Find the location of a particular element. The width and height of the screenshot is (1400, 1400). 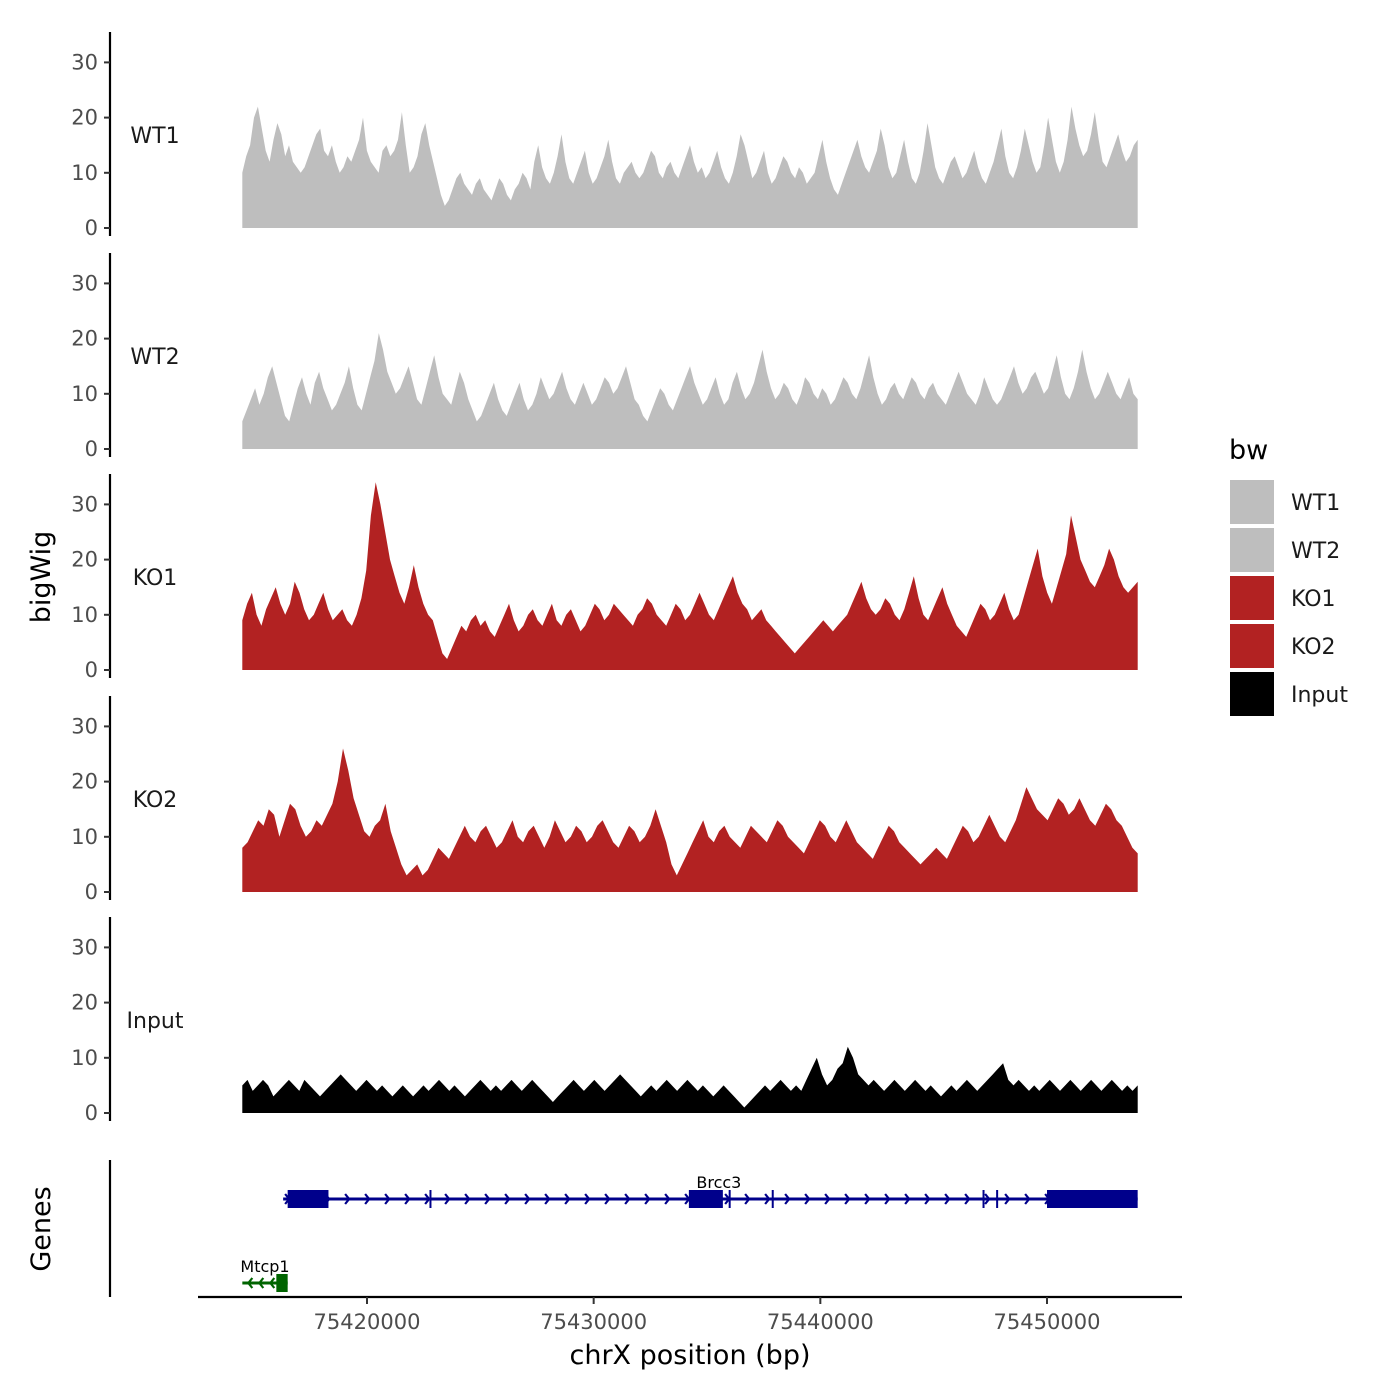

track-area-ko2 is located at coordinates (690, 820).